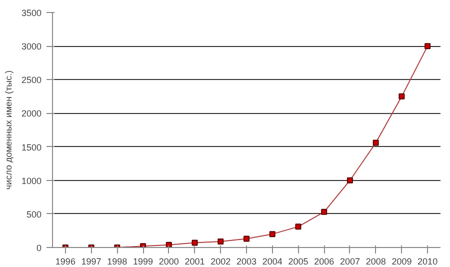 Image resolution: width=450 pixels, height=267 pixels. What do you see at coordinates (31, 13) in the screenshot?
I see `y-tick-label: 3500` at bounding box center [31, 13].